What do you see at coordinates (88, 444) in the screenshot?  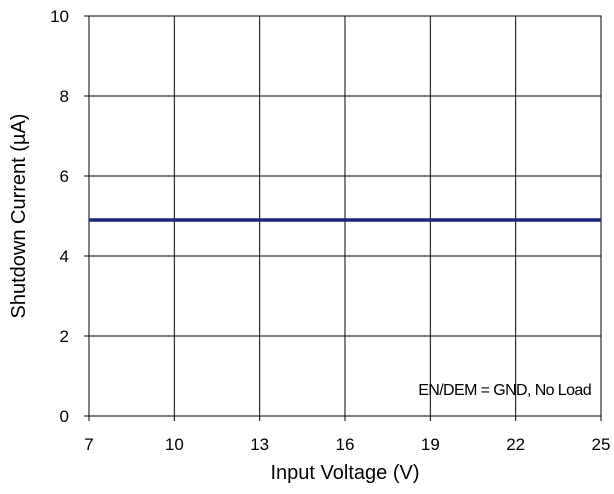 I see `x-tick-label: 7` at bounding box center [88, 444].